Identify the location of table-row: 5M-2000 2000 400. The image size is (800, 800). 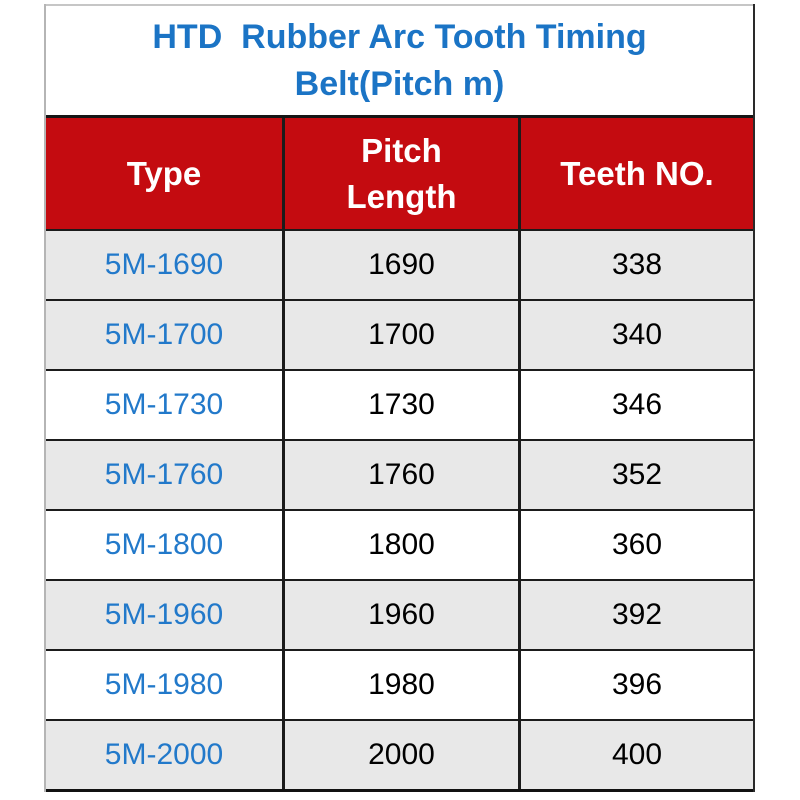
(399, 756).